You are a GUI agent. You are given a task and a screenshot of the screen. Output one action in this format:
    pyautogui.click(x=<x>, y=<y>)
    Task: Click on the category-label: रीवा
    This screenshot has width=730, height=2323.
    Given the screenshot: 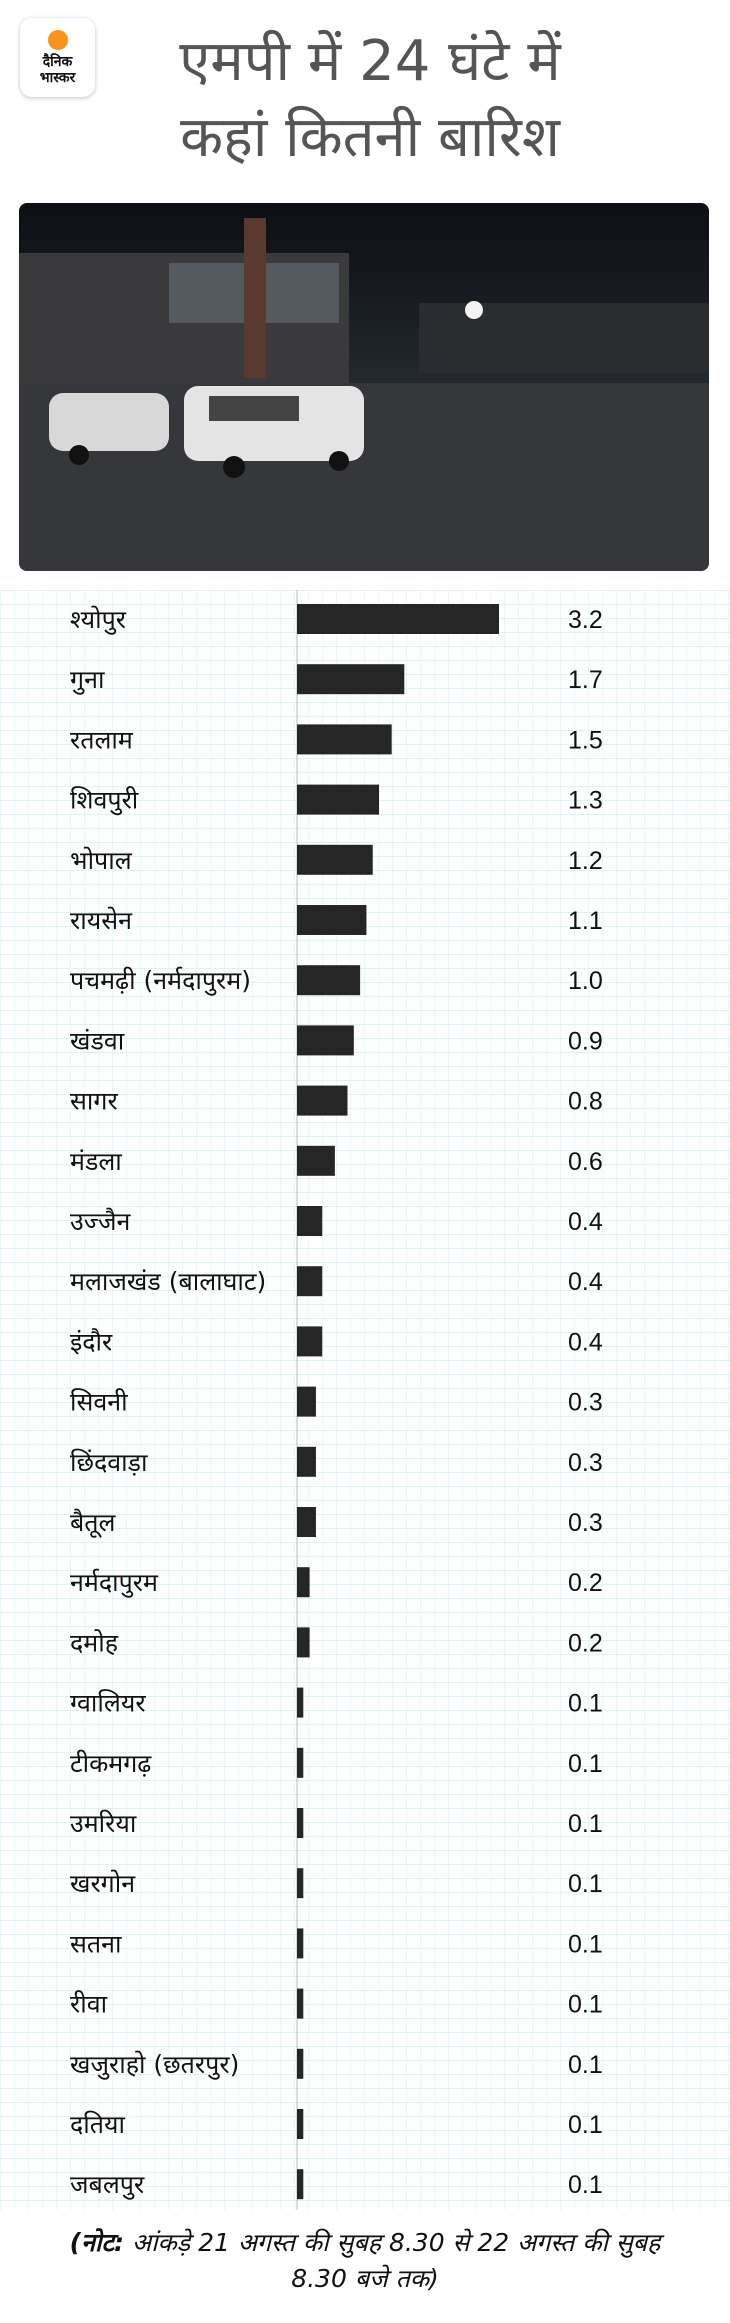 What is the action you would take?
    pyautogui.click(x=89, y=2004)
    